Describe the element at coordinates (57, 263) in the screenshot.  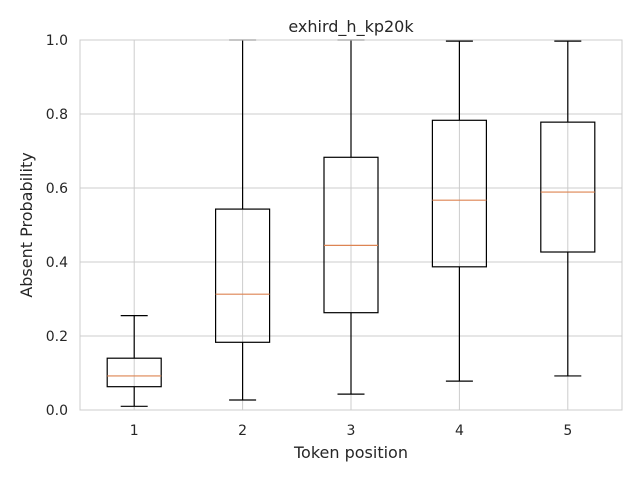
I see `y-tick-label: 0.4` at that location.